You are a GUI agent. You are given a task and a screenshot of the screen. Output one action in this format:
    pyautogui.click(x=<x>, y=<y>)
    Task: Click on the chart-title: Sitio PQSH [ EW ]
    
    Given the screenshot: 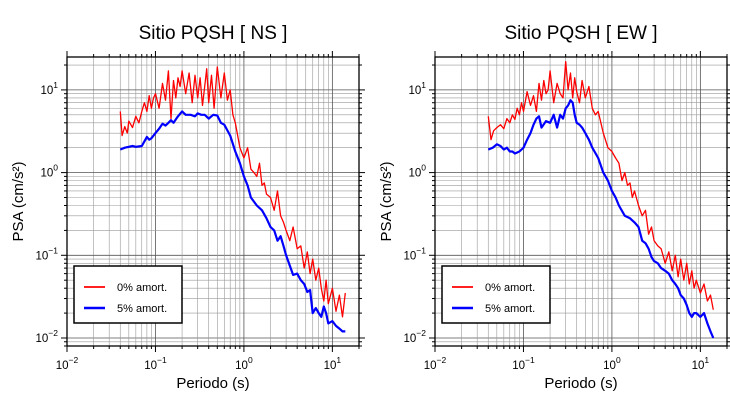 What is the action you would take?
    pyautogui.click(x=580, y=33)
    